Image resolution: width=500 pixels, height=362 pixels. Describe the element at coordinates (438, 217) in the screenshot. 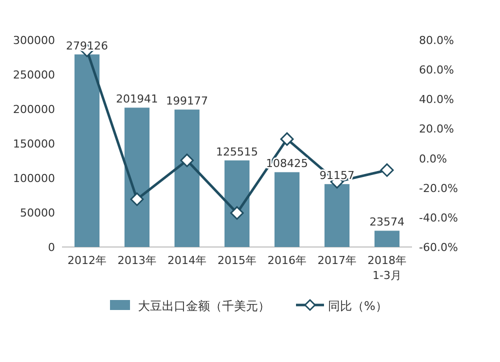

I see `y2-tick-label: -40.0%` at that location.